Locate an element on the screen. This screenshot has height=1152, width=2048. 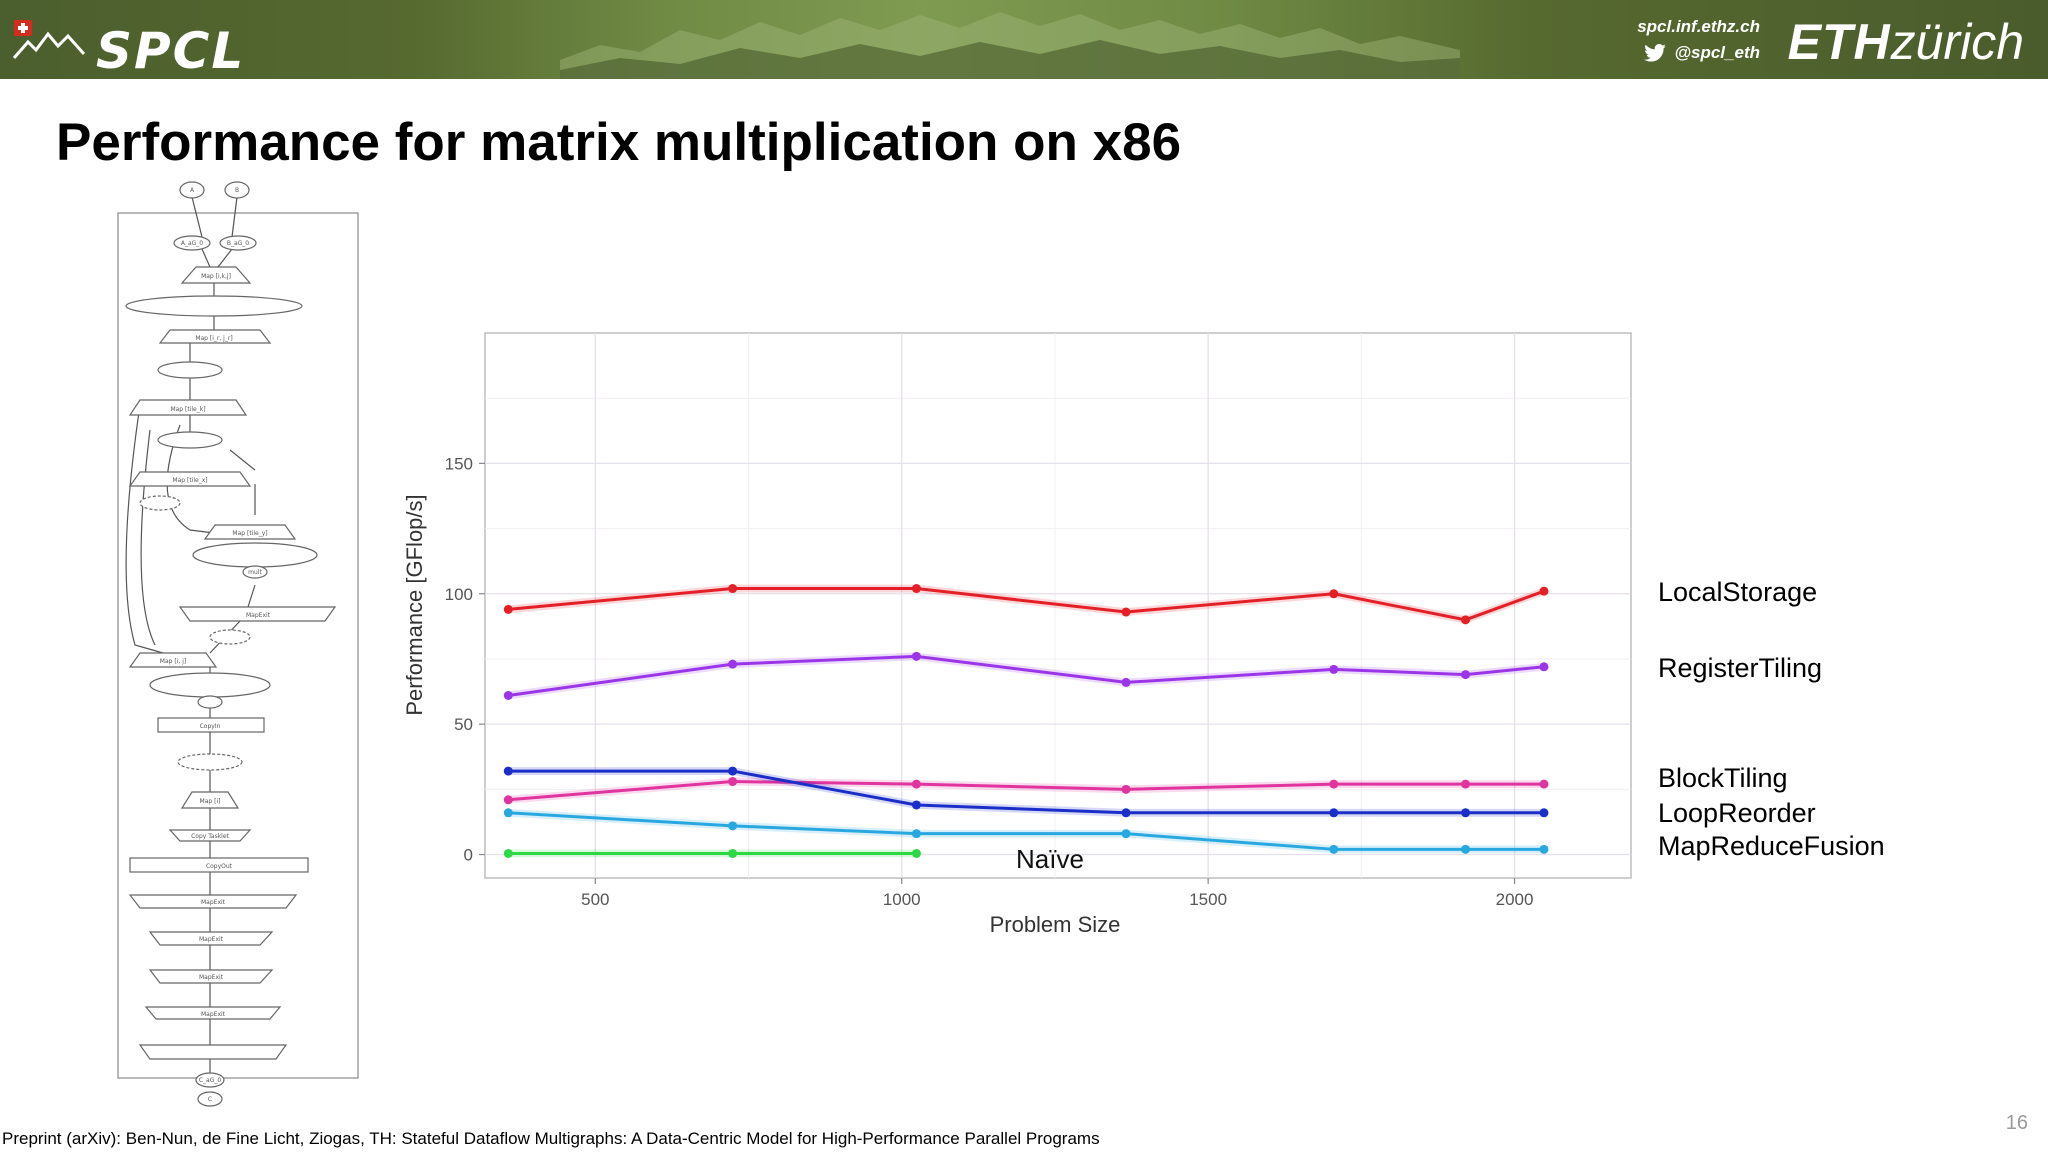
diagram-node-label: C_aG_0 is located at coordinates (210, 1080).